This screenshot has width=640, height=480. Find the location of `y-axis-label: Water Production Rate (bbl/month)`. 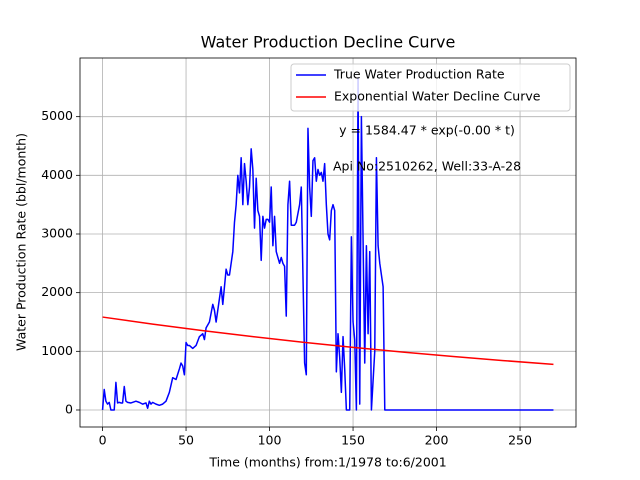

y-axis-label: Water Production Rate (bbl/month) is located at coordinates (21, 242).